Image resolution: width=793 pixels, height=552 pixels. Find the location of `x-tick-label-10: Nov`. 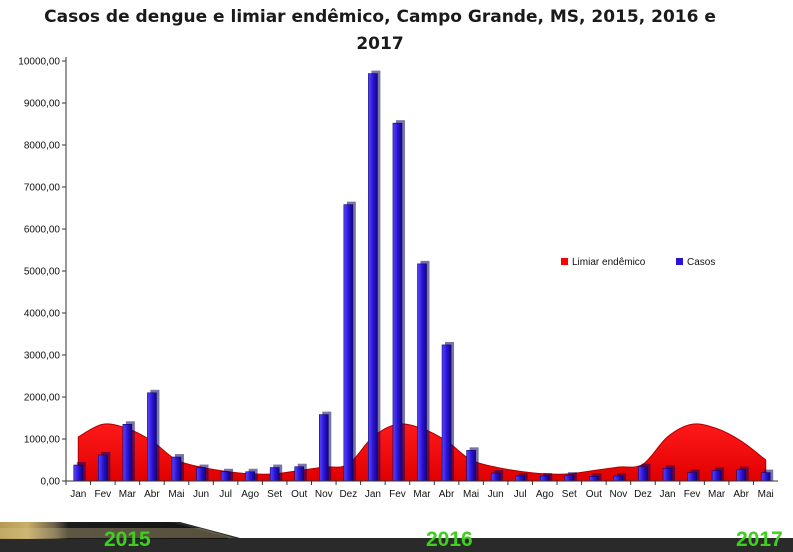

x-tick-label-10: Nov is located at coordinates (324, 494).